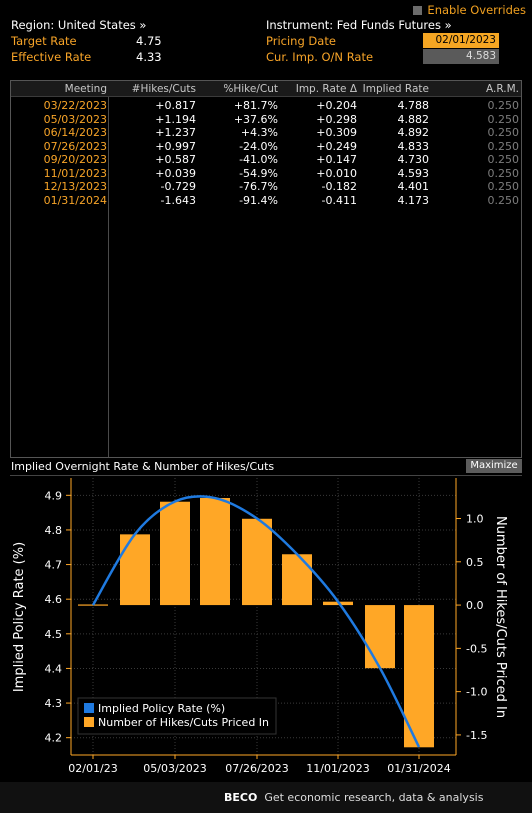 This screenshot has width=532, height=813. Describe the element at coordinates (336, 146) in the screenshot. I see `cell-imp-rate-delta: +0.249` at that location.